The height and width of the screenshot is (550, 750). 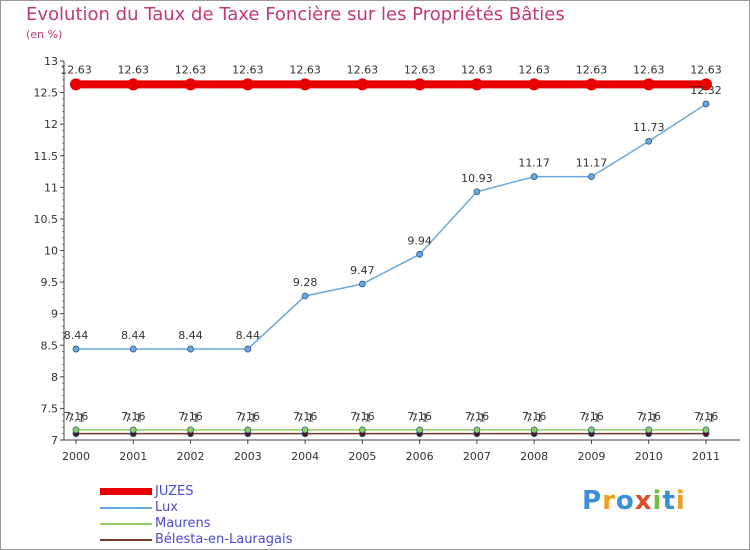 I want to click on x-tick-label: 2001, so click(x=133, y=456).